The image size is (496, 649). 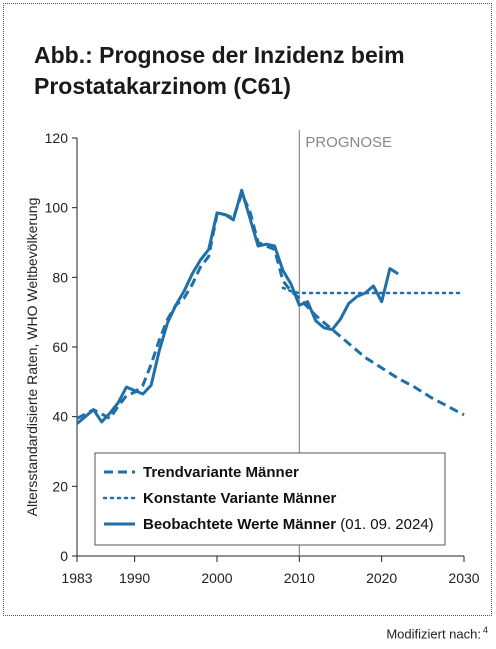 What do you see at coordinates (64, 556) in the screenshot?
I see `y-tick-label: 0` at bounding box center [64, 556].